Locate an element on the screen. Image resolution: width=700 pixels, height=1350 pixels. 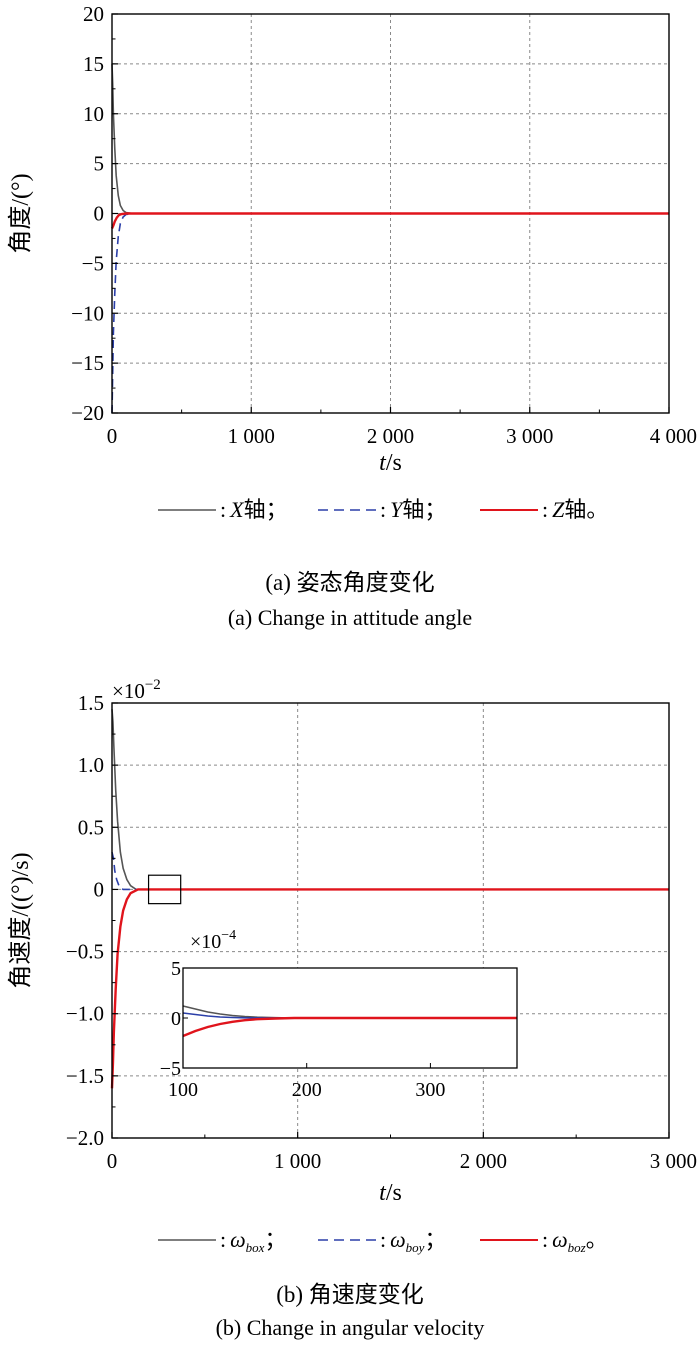
y-scale-base: ×10 is located at coordinates (128, 691).